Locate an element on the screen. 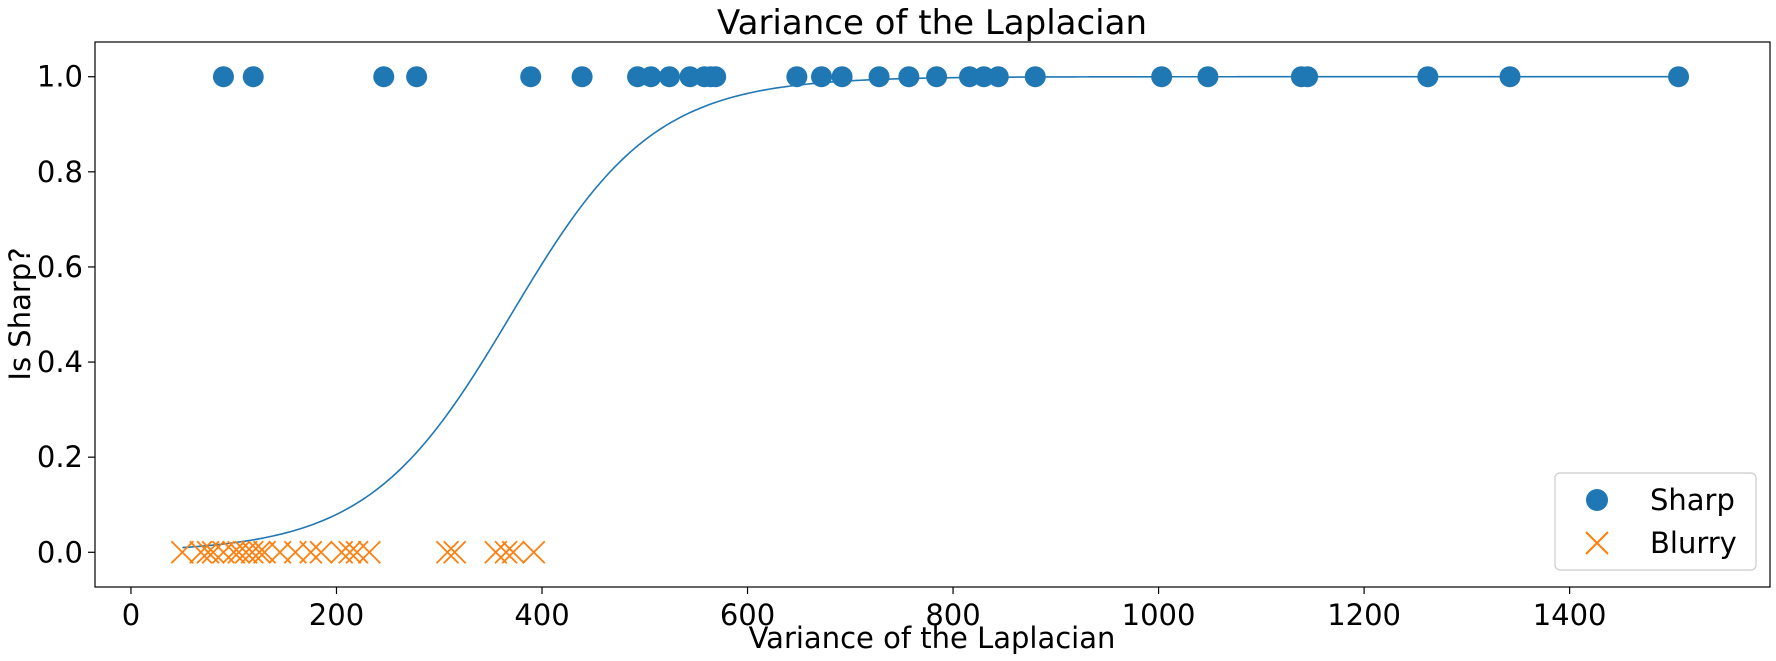 The height and width of the screenshot is (661, 1776). y-tick-label: 1.0 is located at coordinates (60, 77).